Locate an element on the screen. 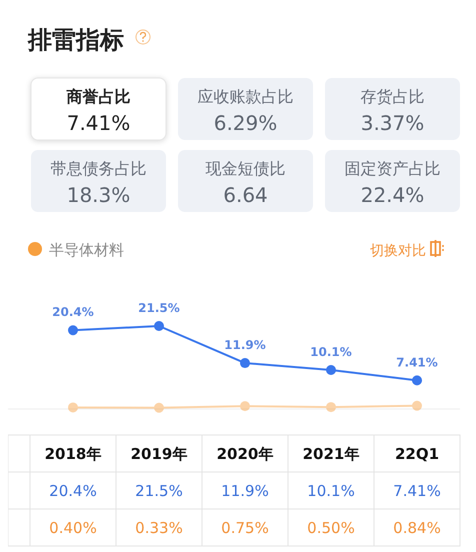  data-label: 0.50% is located at coordinates (331, 528).